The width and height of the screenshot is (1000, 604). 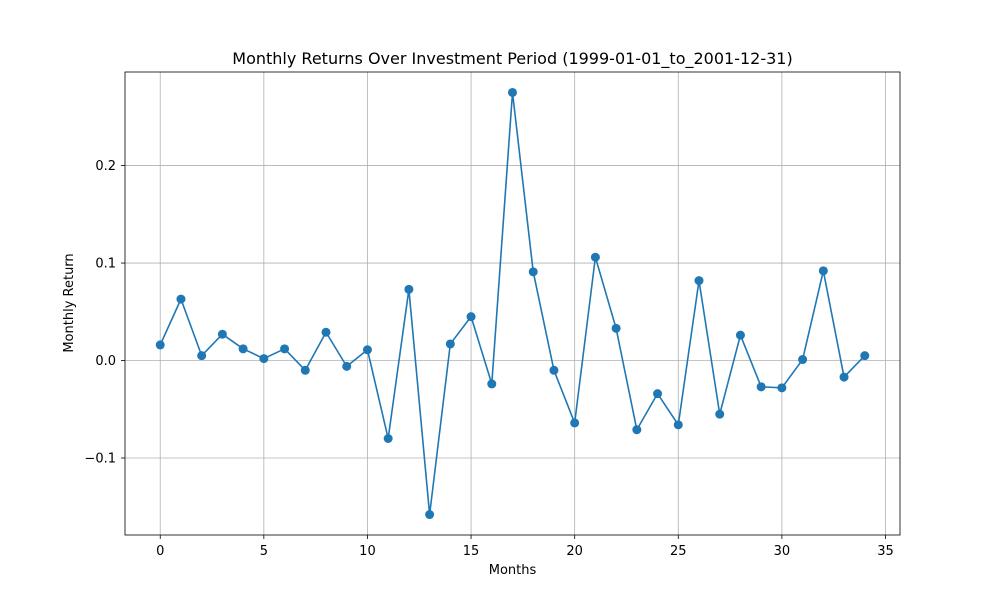 I want to click on y-tick-label: 0.1, so click(x=105, y=264).